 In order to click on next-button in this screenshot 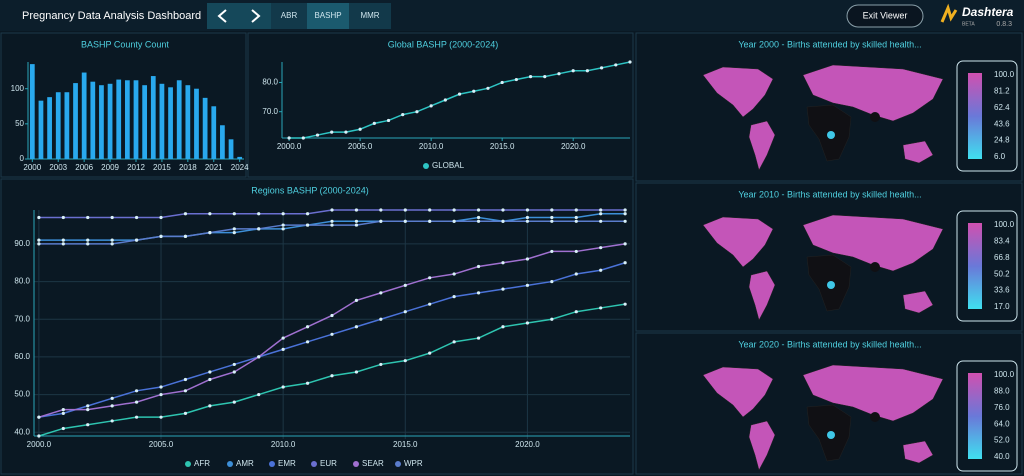, I will do `click(255, 16)`.